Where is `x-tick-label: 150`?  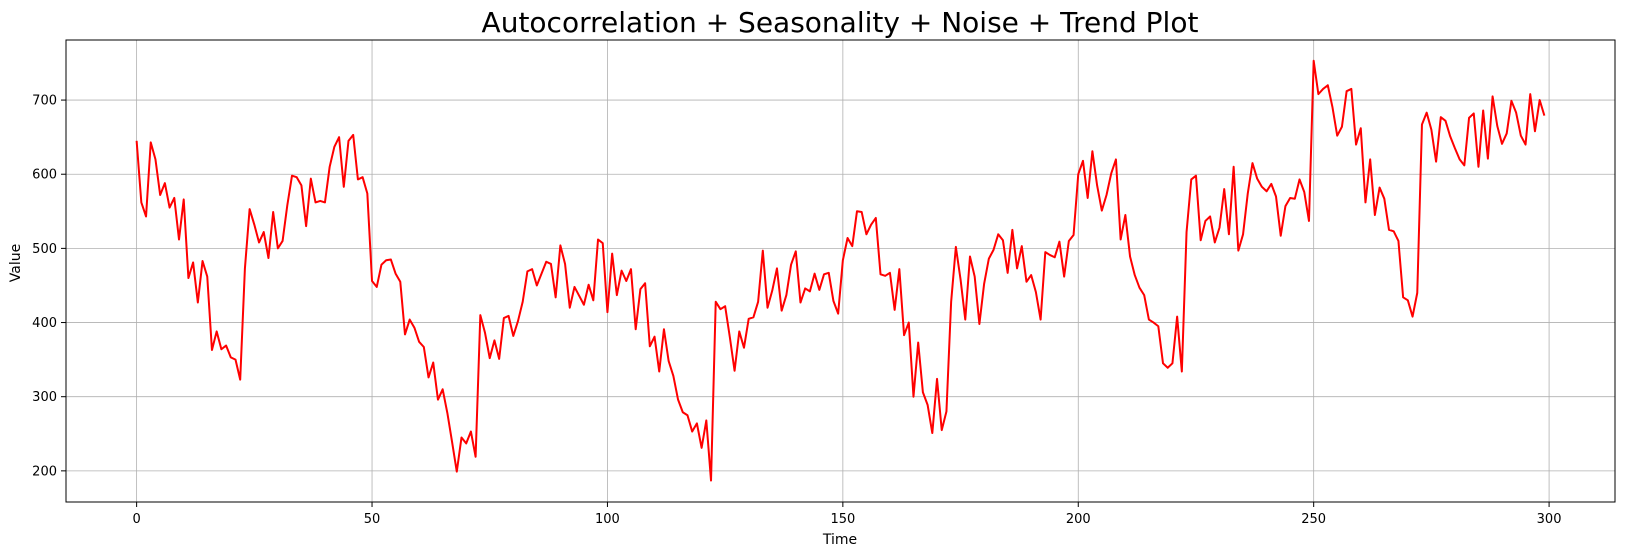 x-tick-label: 150 is located at coordinates (842, 519).